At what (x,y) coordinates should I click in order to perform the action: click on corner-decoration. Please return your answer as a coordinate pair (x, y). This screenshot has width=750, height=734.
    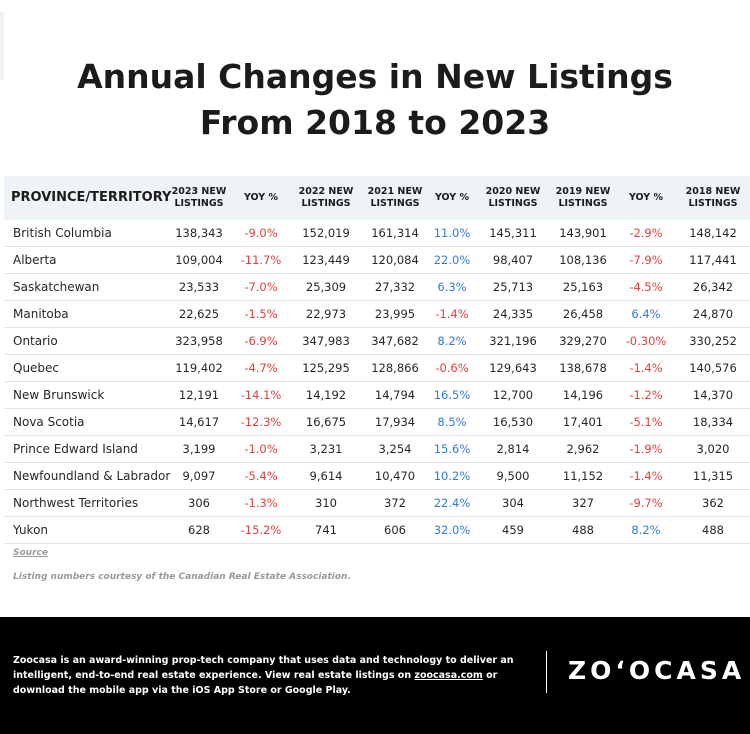
    Looking at the image, I should click on (2, 46).